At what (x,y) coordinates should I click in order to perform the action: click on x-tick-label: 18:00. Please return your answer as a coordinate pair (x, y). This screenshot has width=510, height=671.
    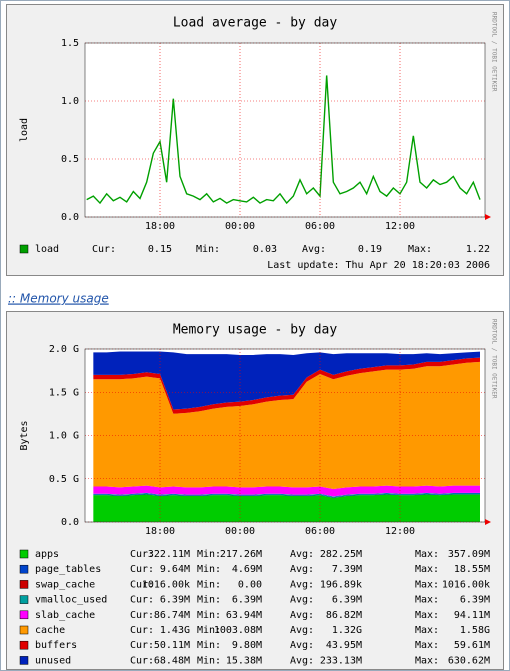
    Looking at the image, I should click on (160, 531).